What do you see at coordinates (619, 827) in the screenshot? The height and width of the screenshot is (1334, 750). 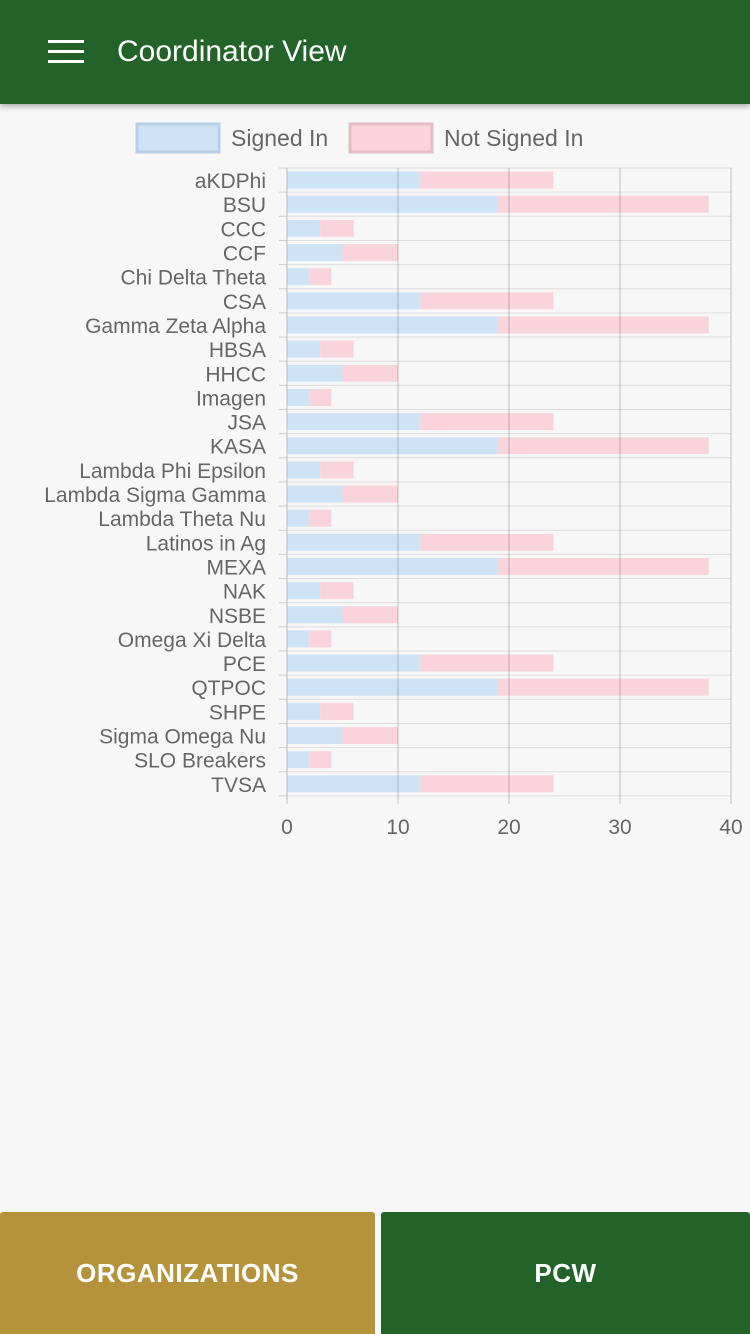 I see `x-tick-label: 30` at bounding box center [619, 827].